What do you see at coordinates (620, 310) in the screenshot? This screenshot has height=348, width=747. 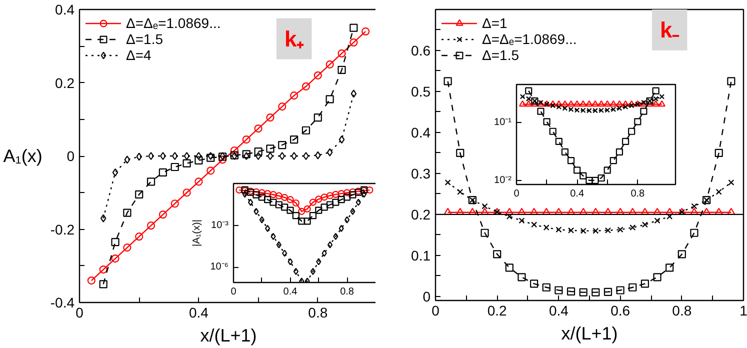 I see `x-tick-label: 0.6` at bounding box center [620, 310].